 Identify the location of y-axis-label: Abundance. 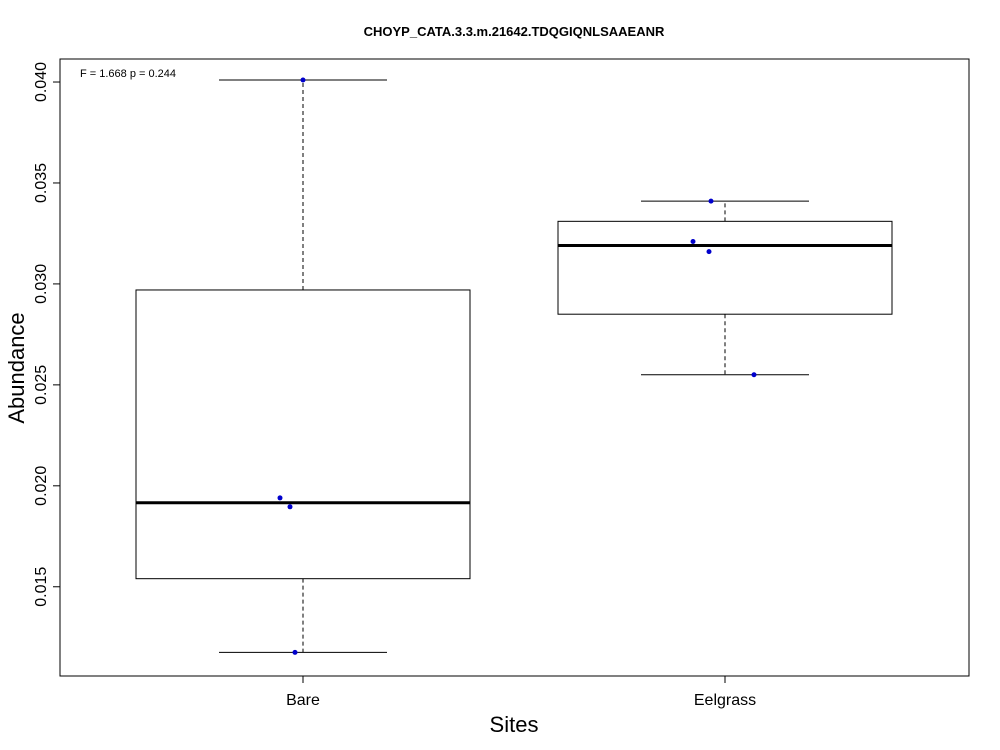
(16, 367).